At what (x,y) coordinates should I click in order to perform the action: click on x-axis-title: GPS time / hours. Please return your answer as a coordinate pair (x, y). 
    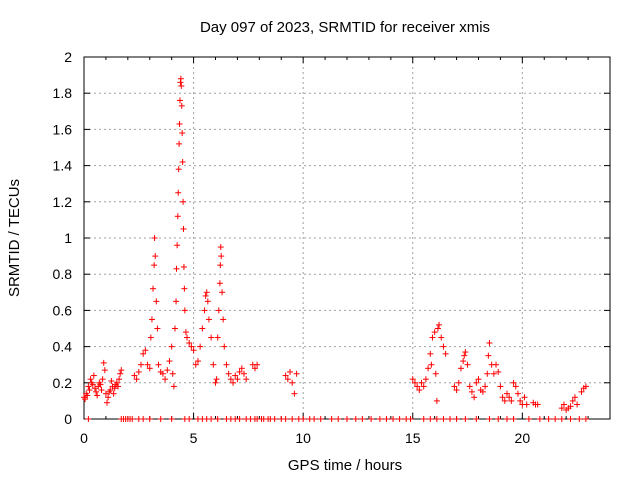
    Looking at the image, I should click on (345, 465).